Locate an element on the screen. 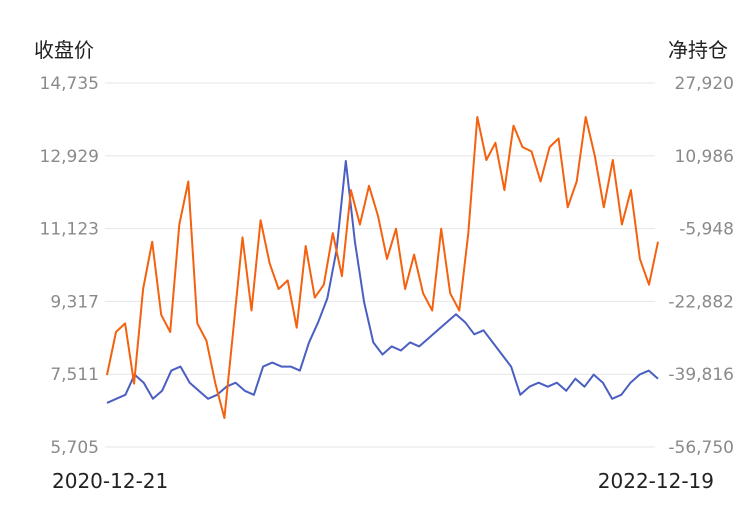 This screenshot has width=750, height=510. right-tick-label: -5,948 is located at coordinates (706, 230).